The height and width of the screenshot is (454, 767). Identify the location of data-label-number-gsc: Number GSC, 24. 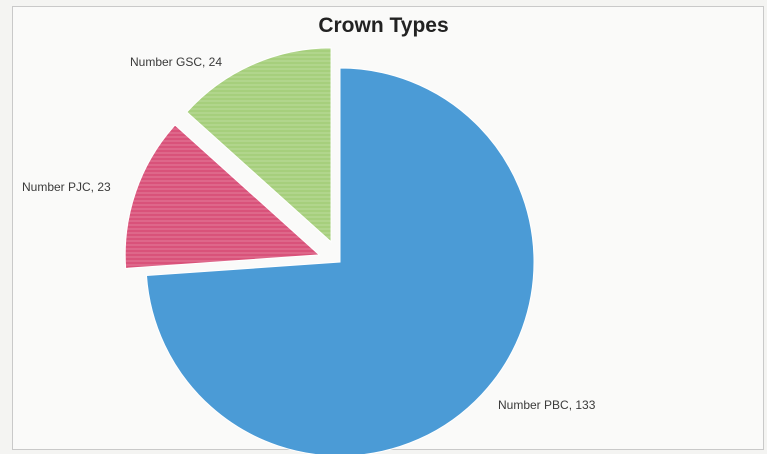
(176, 62).